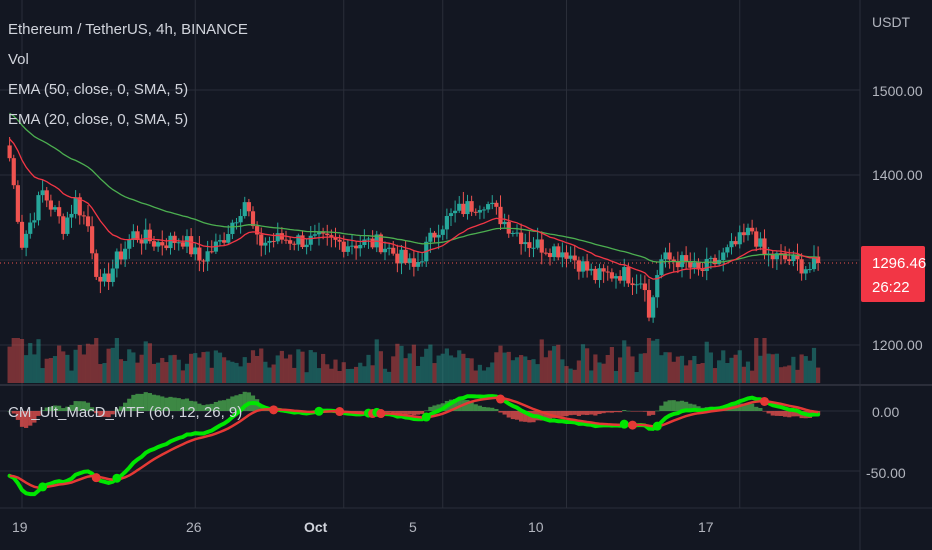  What do you see at coordinates (98, 89) in the screenshot?
I see `legend-ema50: EMA (50, close, 0, SMA, 5)` at bounding box center [98, 89].